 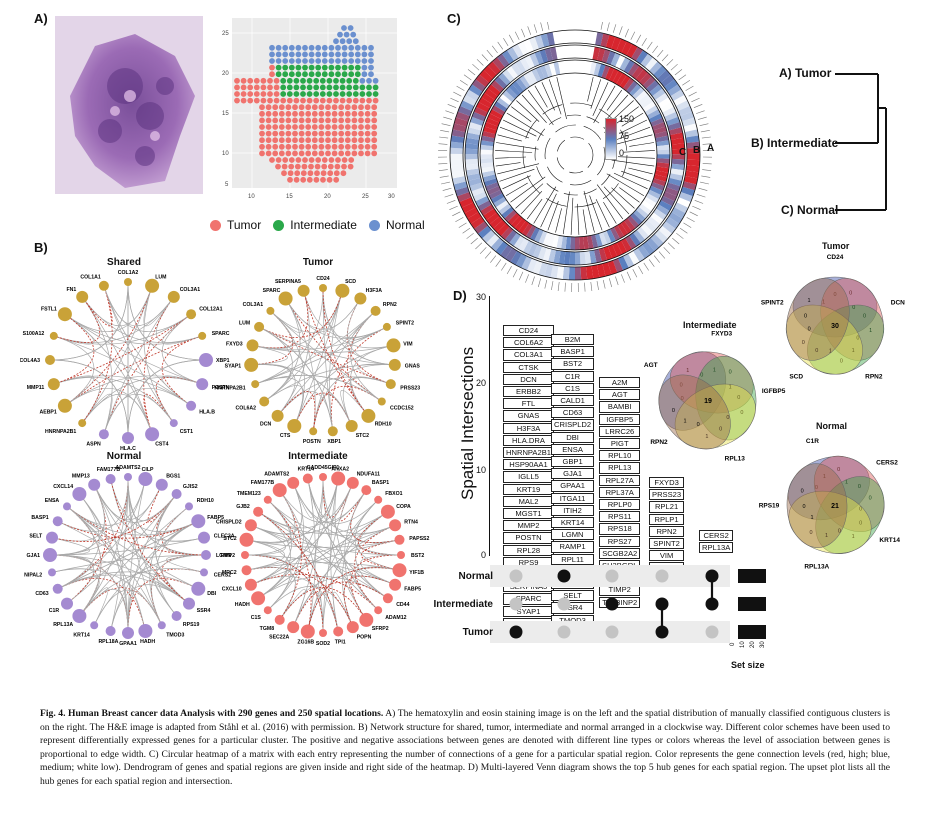 What do you see at coordinates (312, 442) in the screenshot?
I see `gene-label: POSTN` at bounding box center [312, 442].